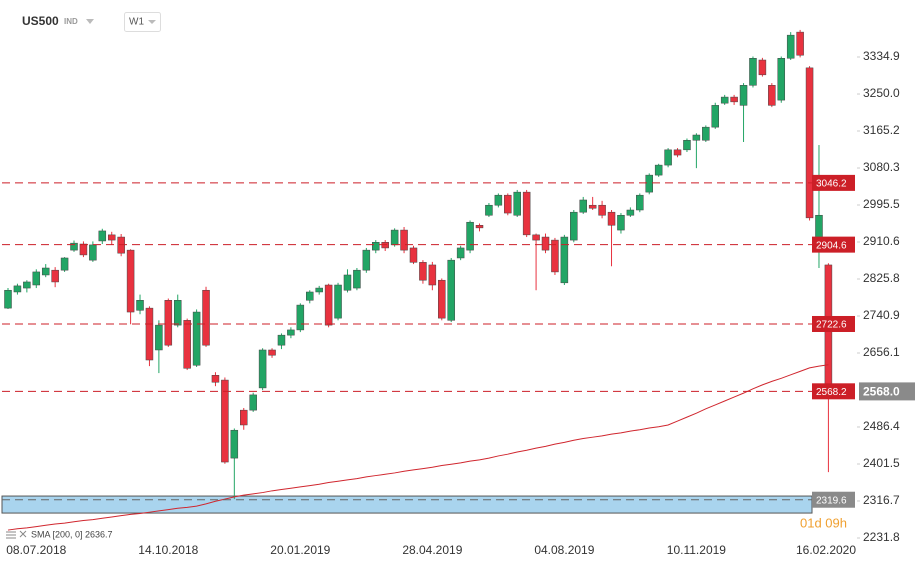 This screenshot has height=569, width=922. I want to click on level-label: 2904.6, so click(831, 245).